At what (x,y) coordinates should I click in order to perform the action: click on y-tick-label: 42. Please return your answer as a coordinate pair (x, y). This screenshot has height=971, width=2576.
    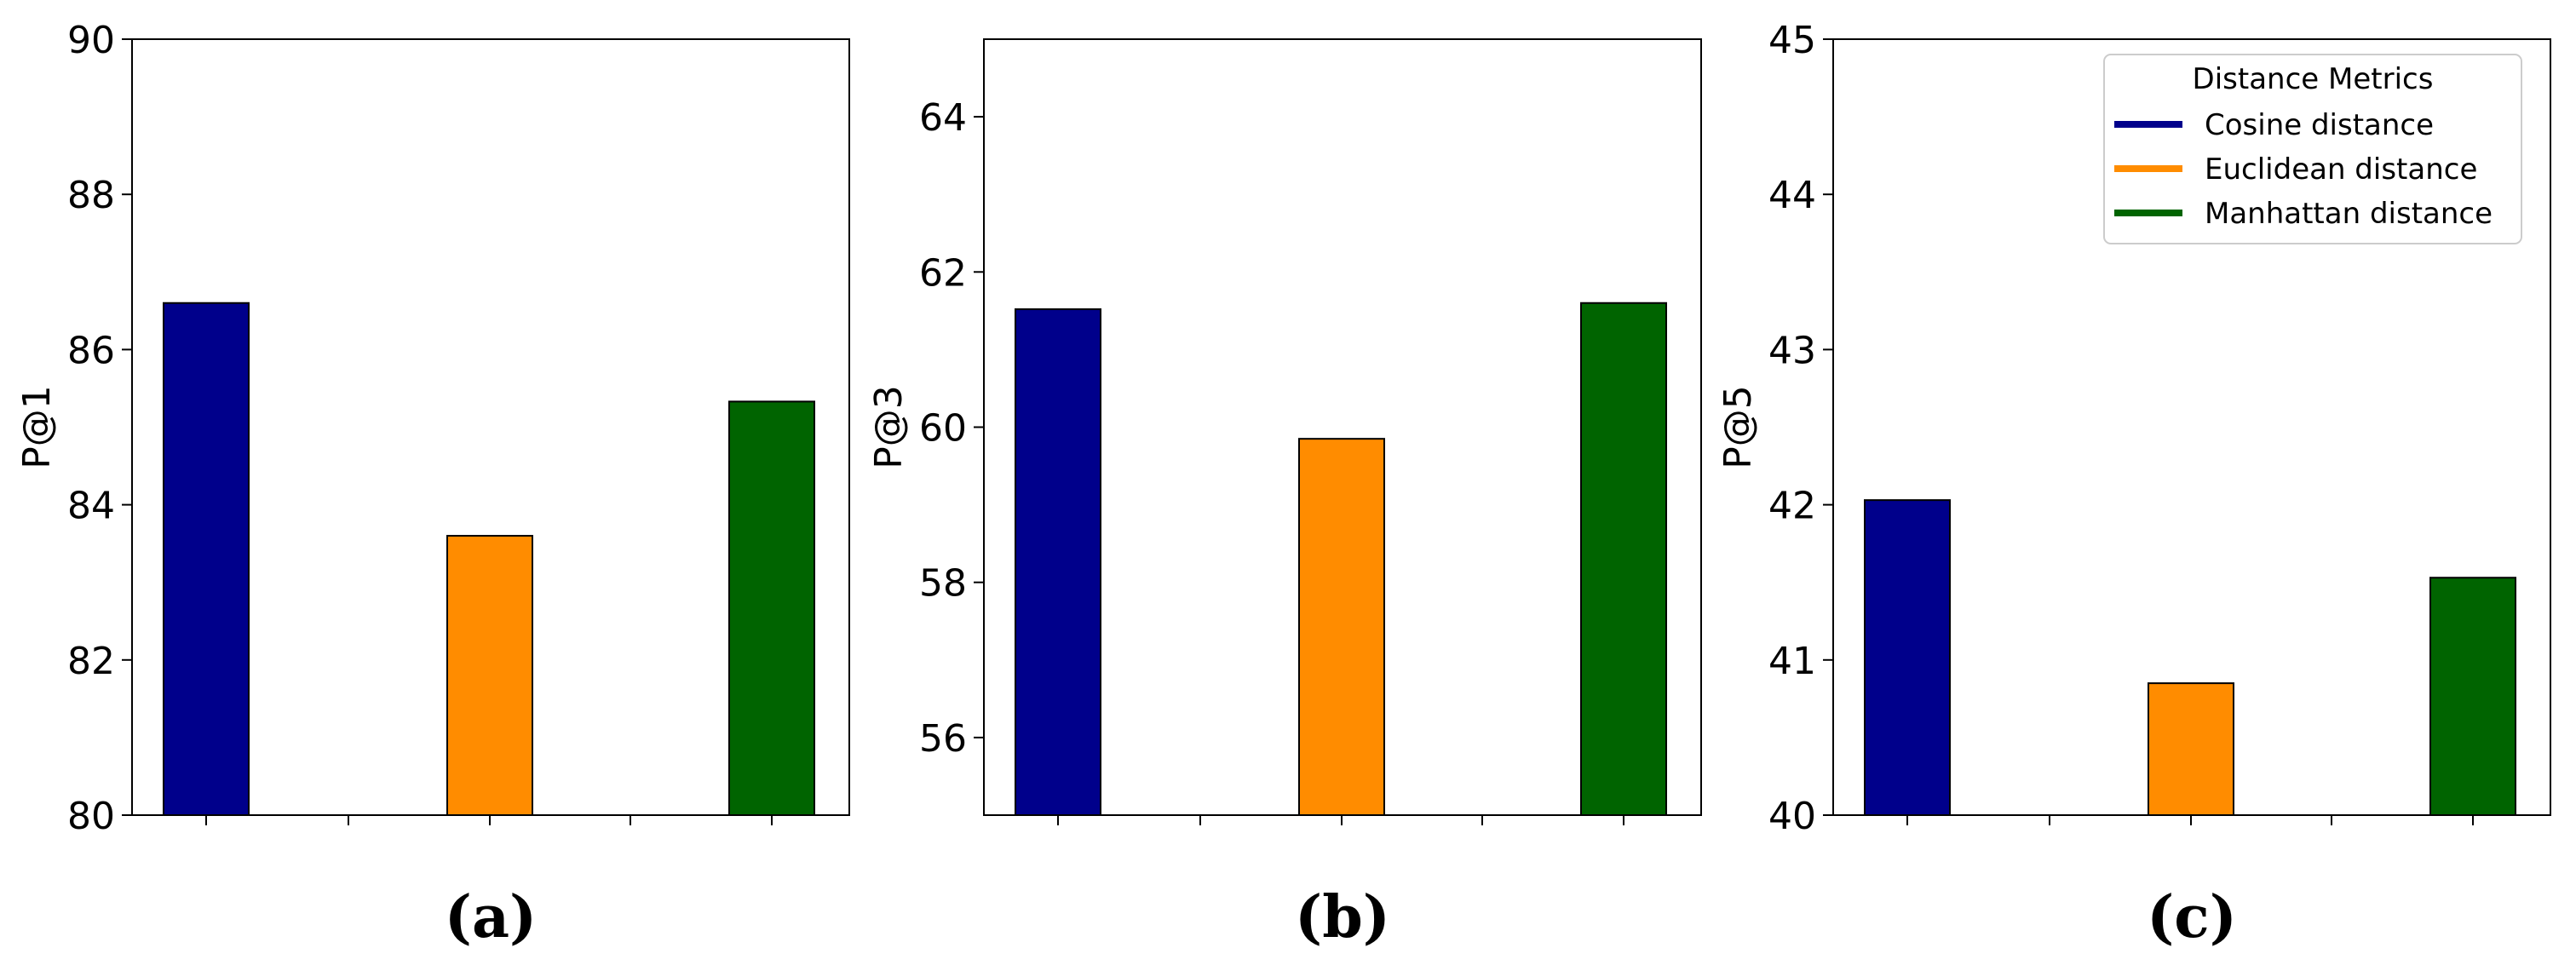
    Looking at the image, I should click on (1792, 506).